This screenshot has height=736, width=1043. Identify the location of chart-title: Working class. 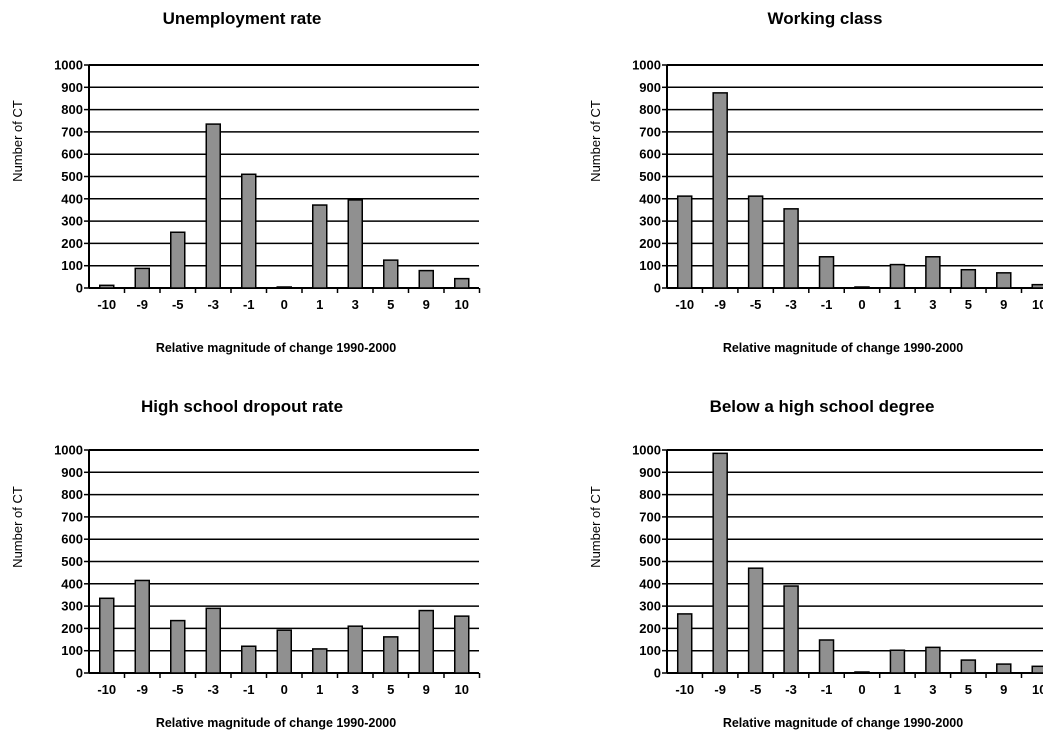
(825, 18).